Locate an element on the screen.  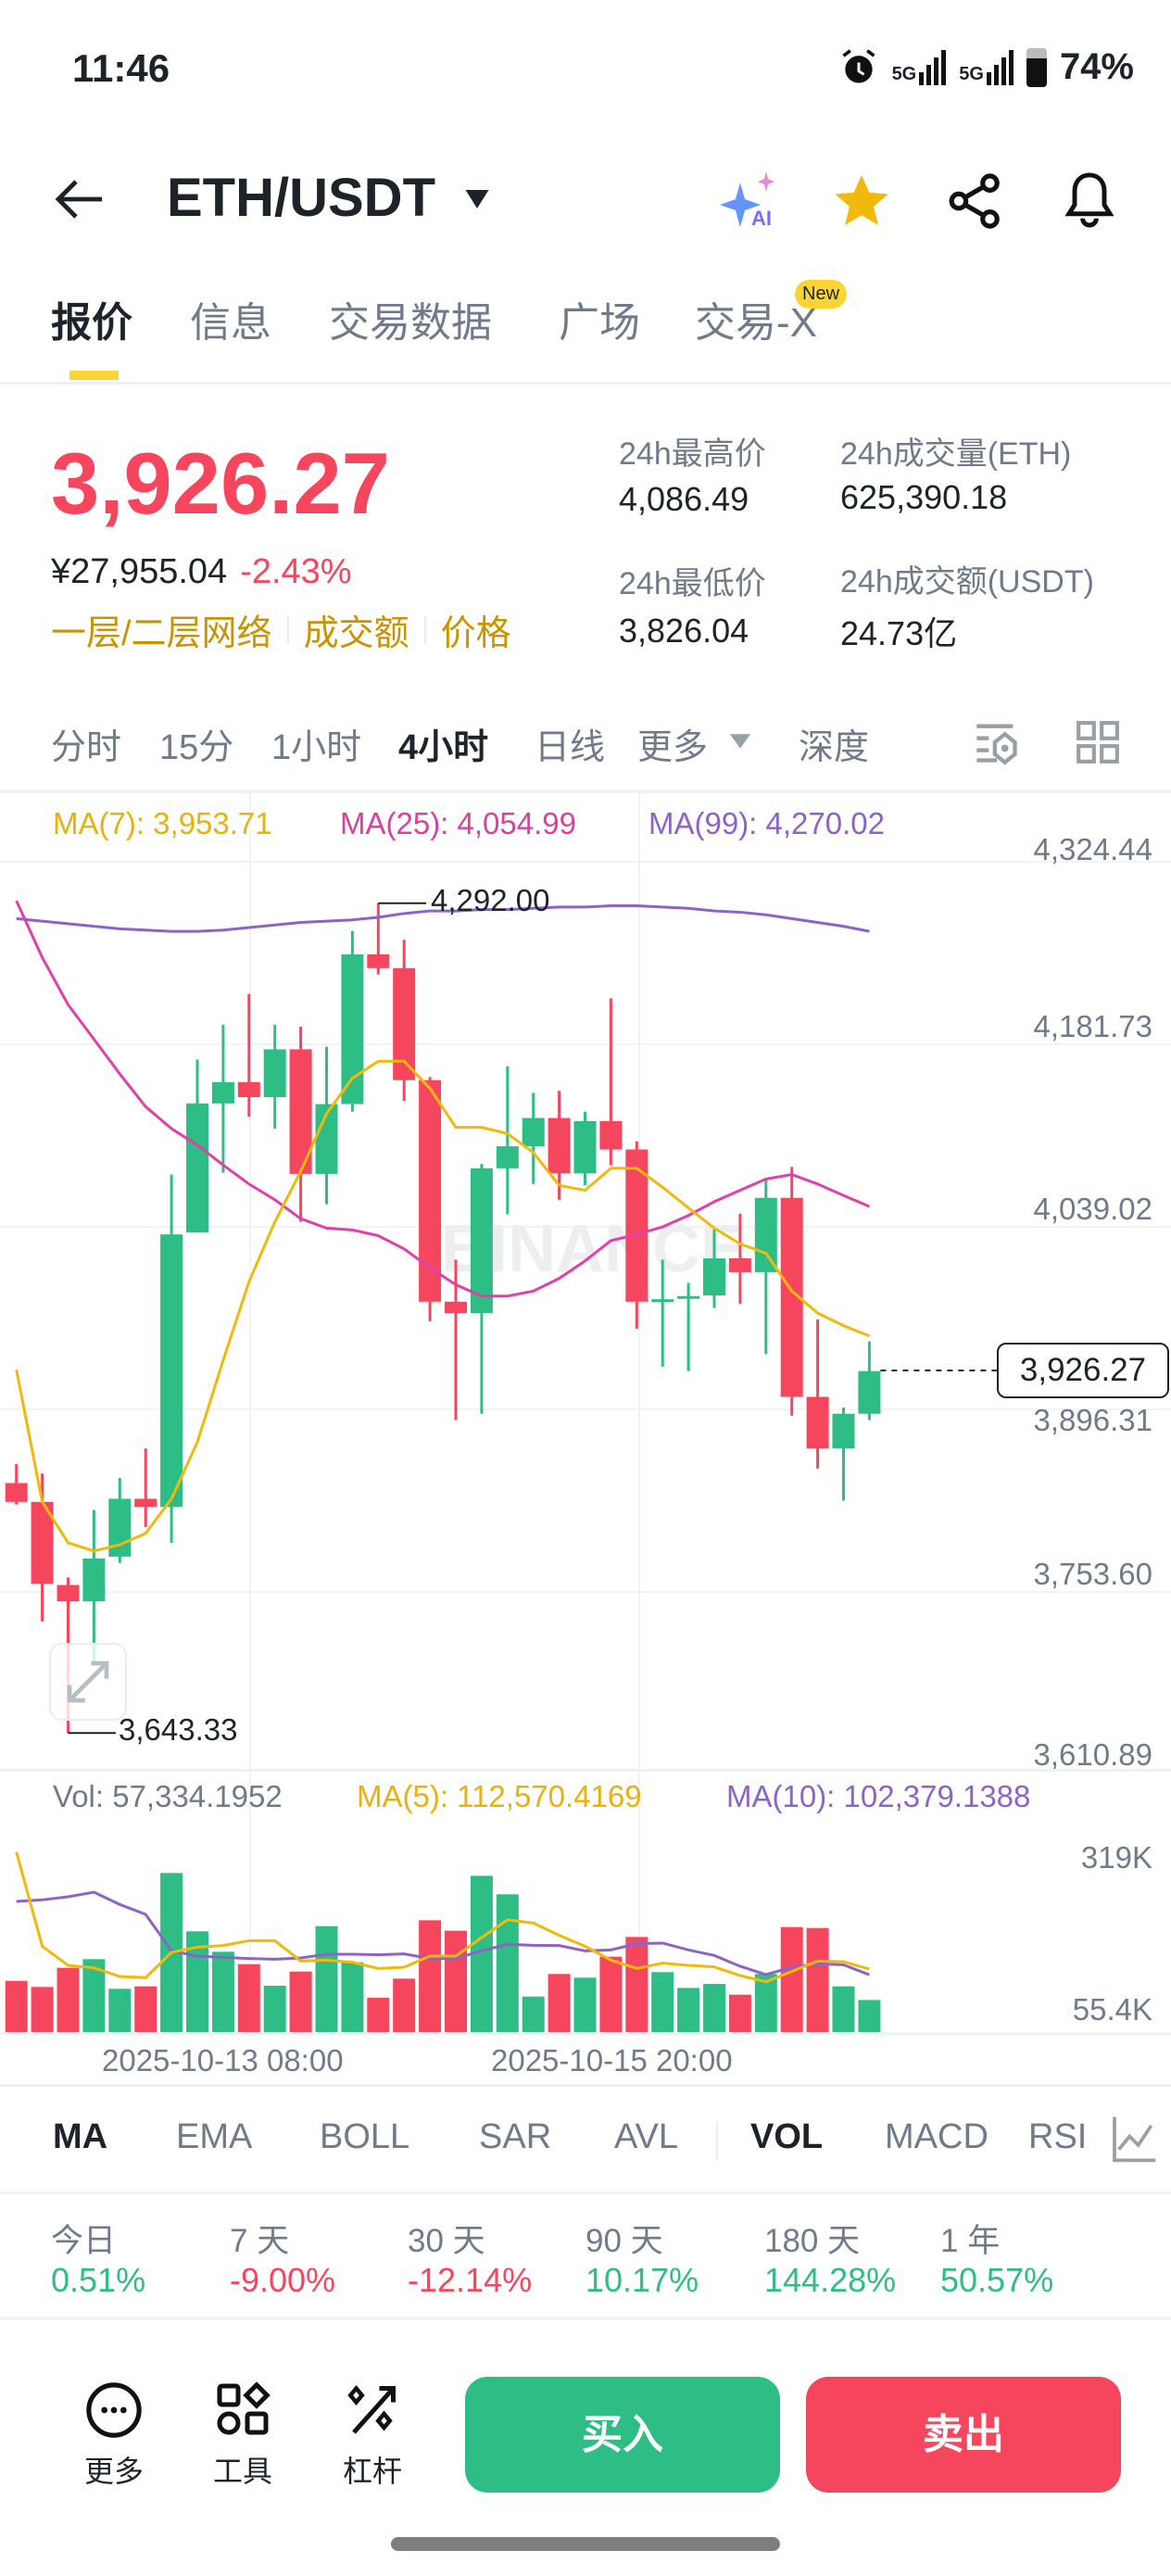
notification-bell-icon is located at coordinates (1090, 200).